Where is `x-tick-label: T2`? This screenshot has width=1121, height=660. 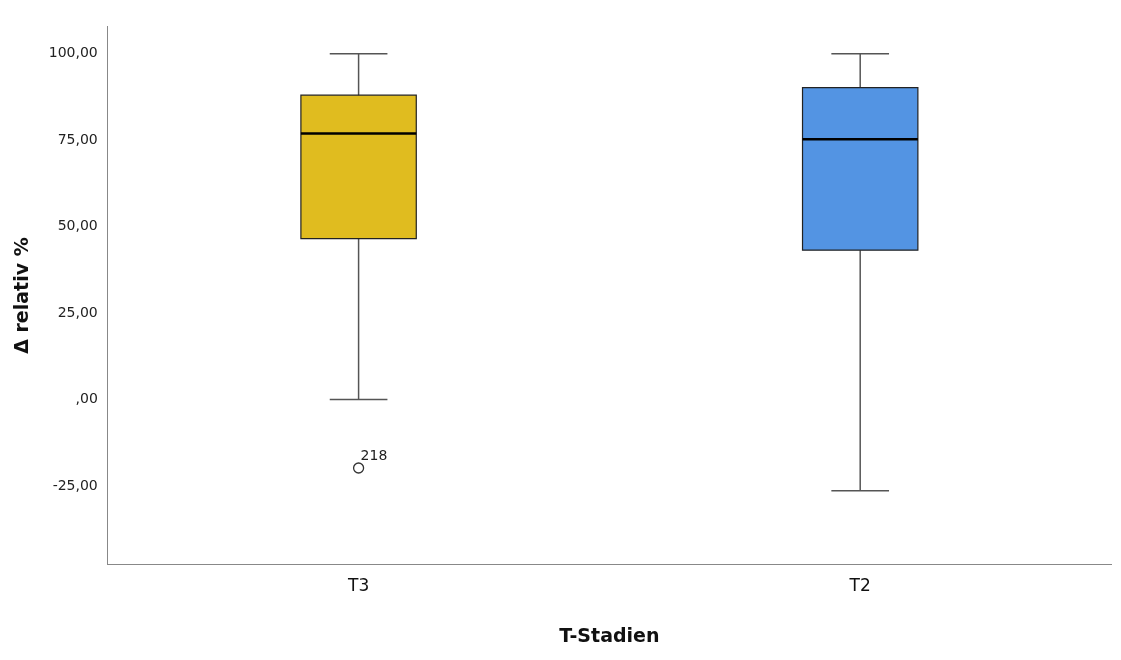
x-tick-label: T2 is located at coordinates (859, 585).